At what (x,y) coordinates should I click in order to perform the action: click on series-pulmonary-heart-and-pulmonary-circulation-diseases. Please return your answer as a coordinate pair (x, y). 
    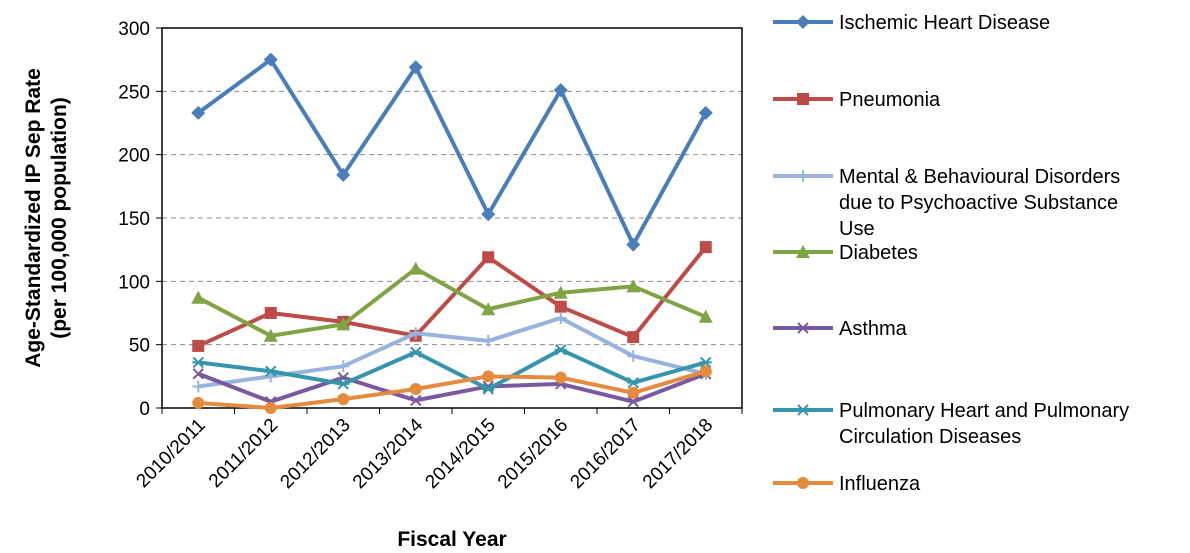
    Looking at the image, I should click on (452, 369).